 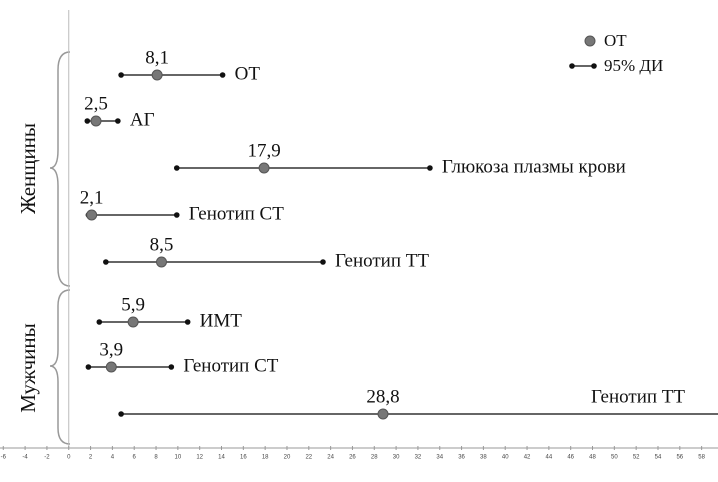 I want to click on x-tick-label: 38, so click(x=483, y=458).